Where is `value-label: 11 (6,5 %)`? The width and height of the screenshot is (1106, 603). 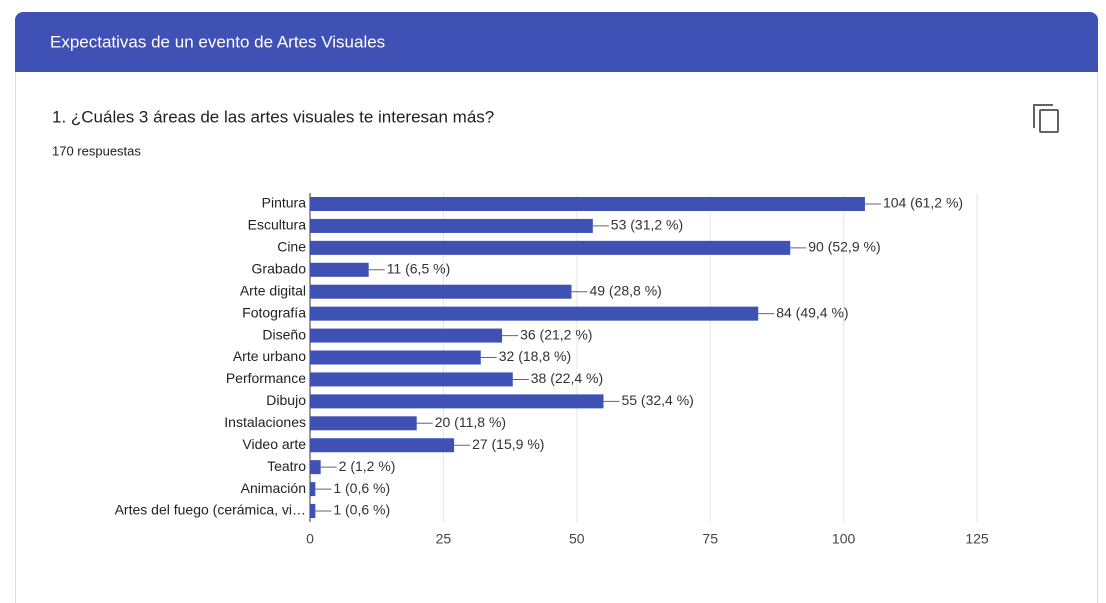
value-label: 11 (6,5 %) is located at coordinates (419, 268).